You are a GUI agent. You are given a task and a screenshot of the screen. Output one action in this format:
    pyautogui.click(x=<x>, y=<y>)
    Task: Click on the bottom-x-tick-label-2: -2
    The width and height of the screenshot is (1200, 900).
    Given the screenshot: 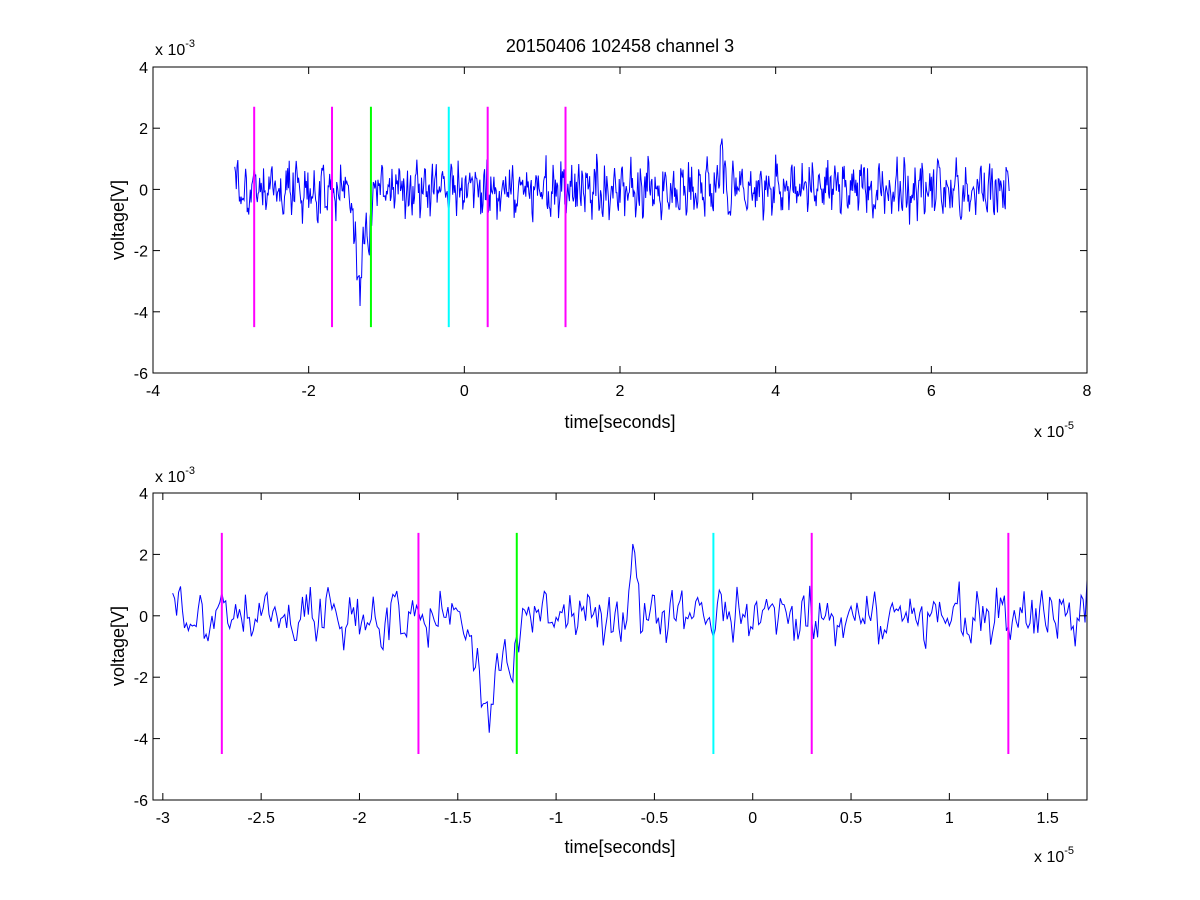 What is the action you would take?
    pyautogui.click(x=359, y=818)
    